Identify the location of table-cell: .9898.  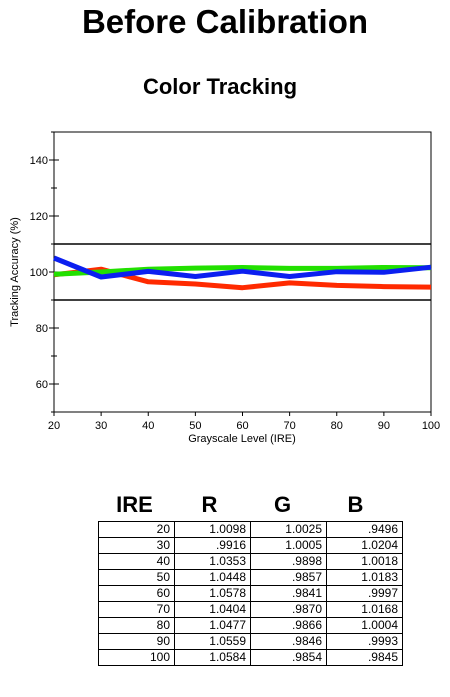
(288, 561).